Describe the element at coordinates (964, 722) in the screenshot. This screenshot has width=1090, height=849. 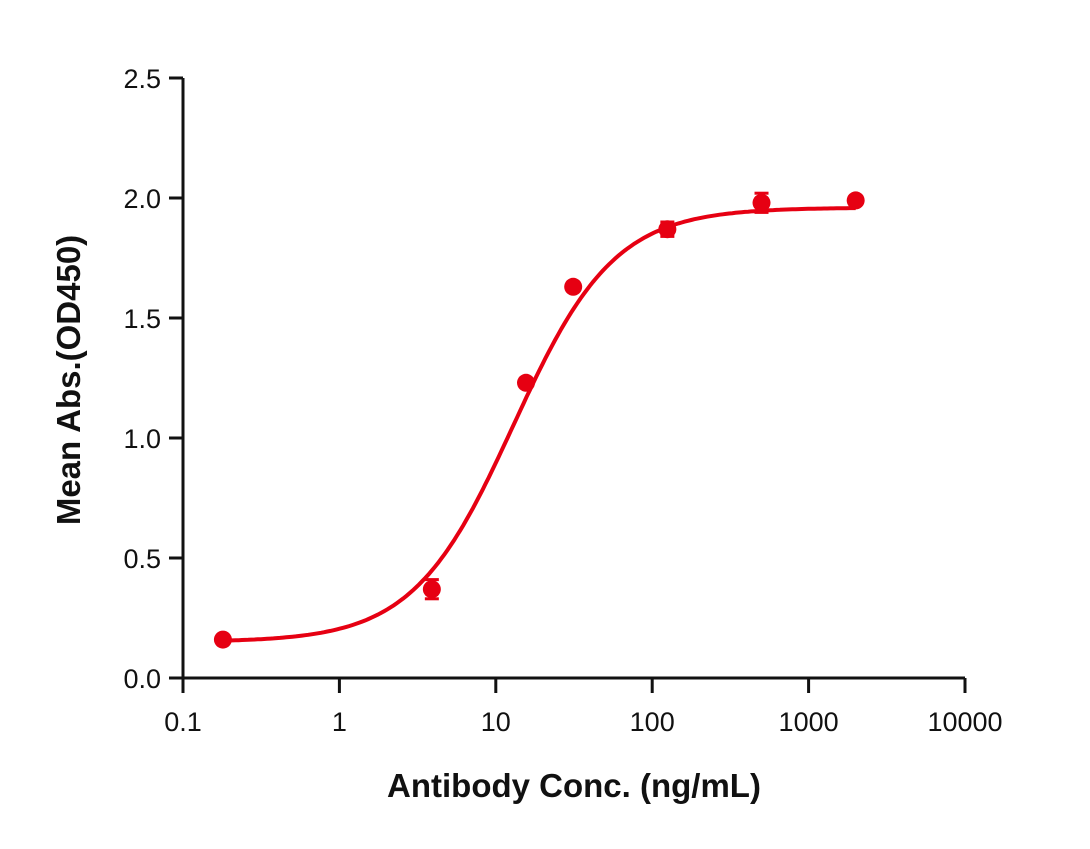
I see `x-tick-label: 10000` at that location.